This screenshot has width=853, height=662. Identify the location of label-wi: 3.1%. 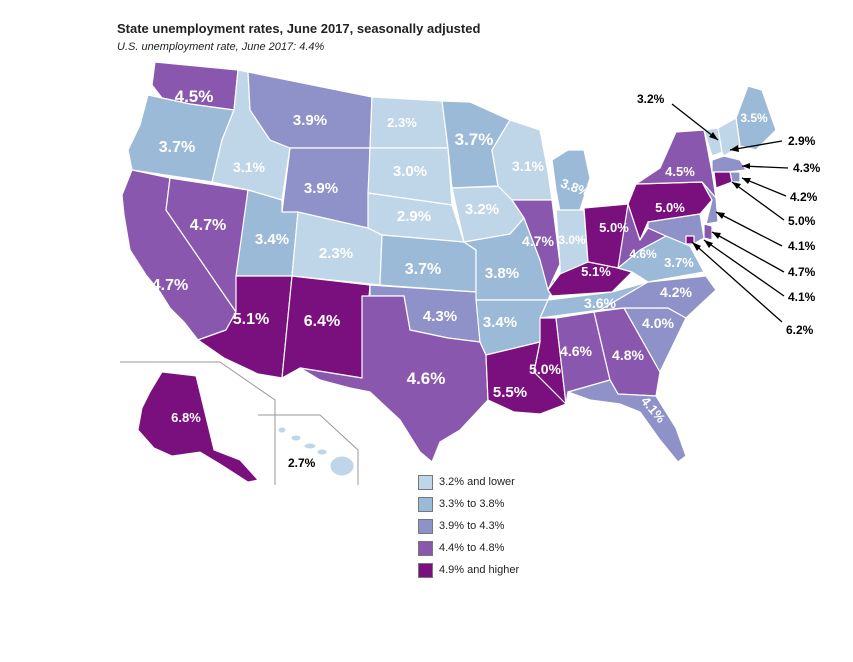
(528, 166).